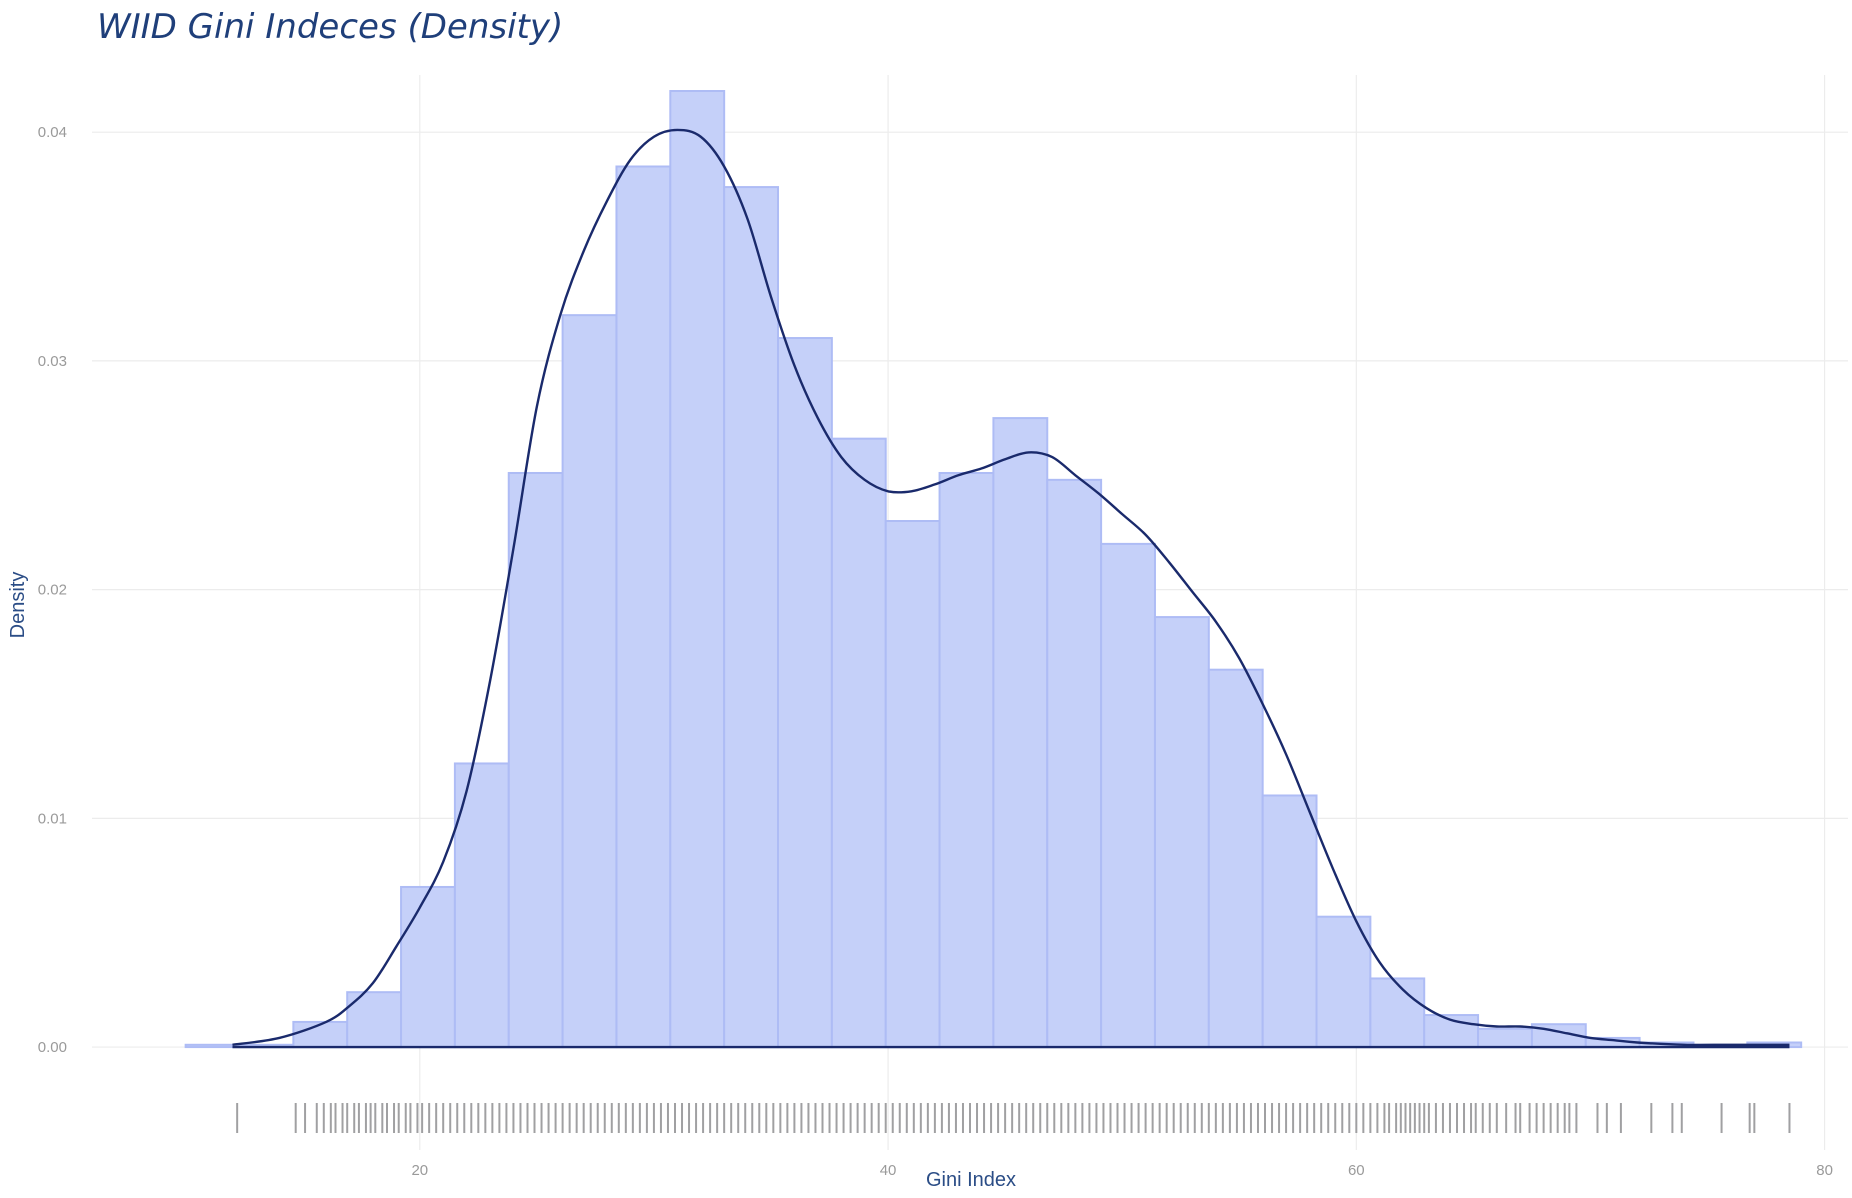 This screenshot has height=1198, width=1852. I want to click on y-tick-labels: 0.00 0.01 0.02 0.03 0.04, so click(52, 590).